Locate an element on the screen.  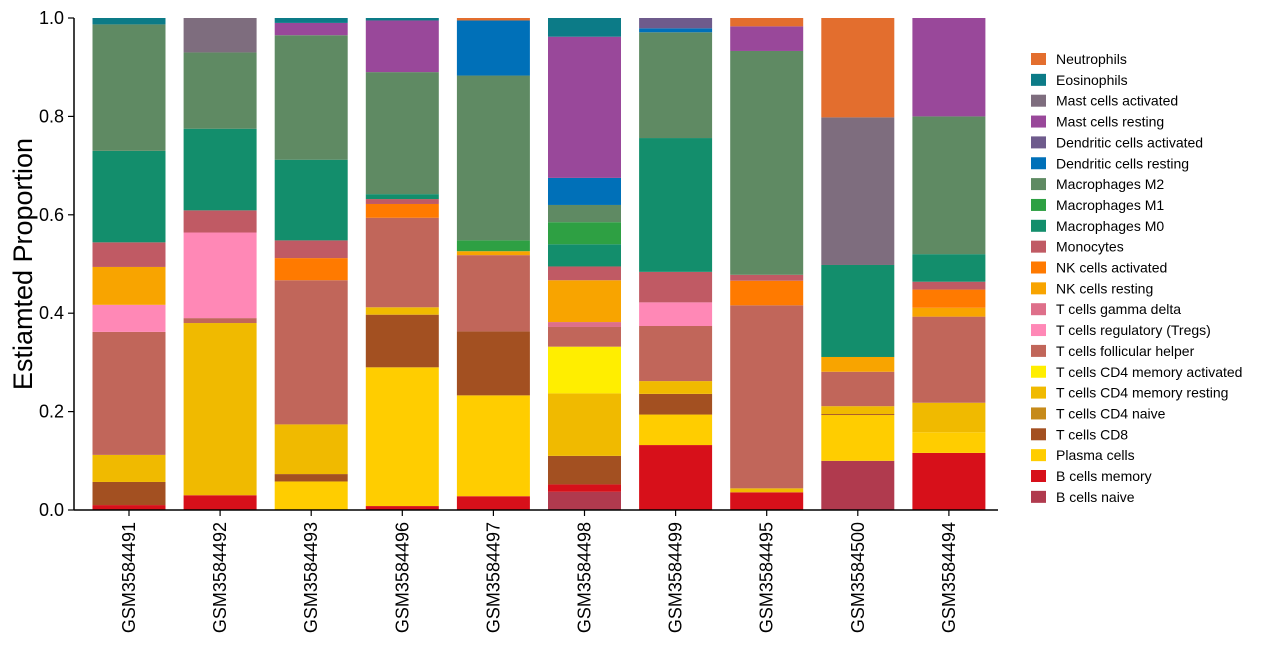
bar-segment-gsm3584499-macrophages-m0 is located at coordinates (676, 205).